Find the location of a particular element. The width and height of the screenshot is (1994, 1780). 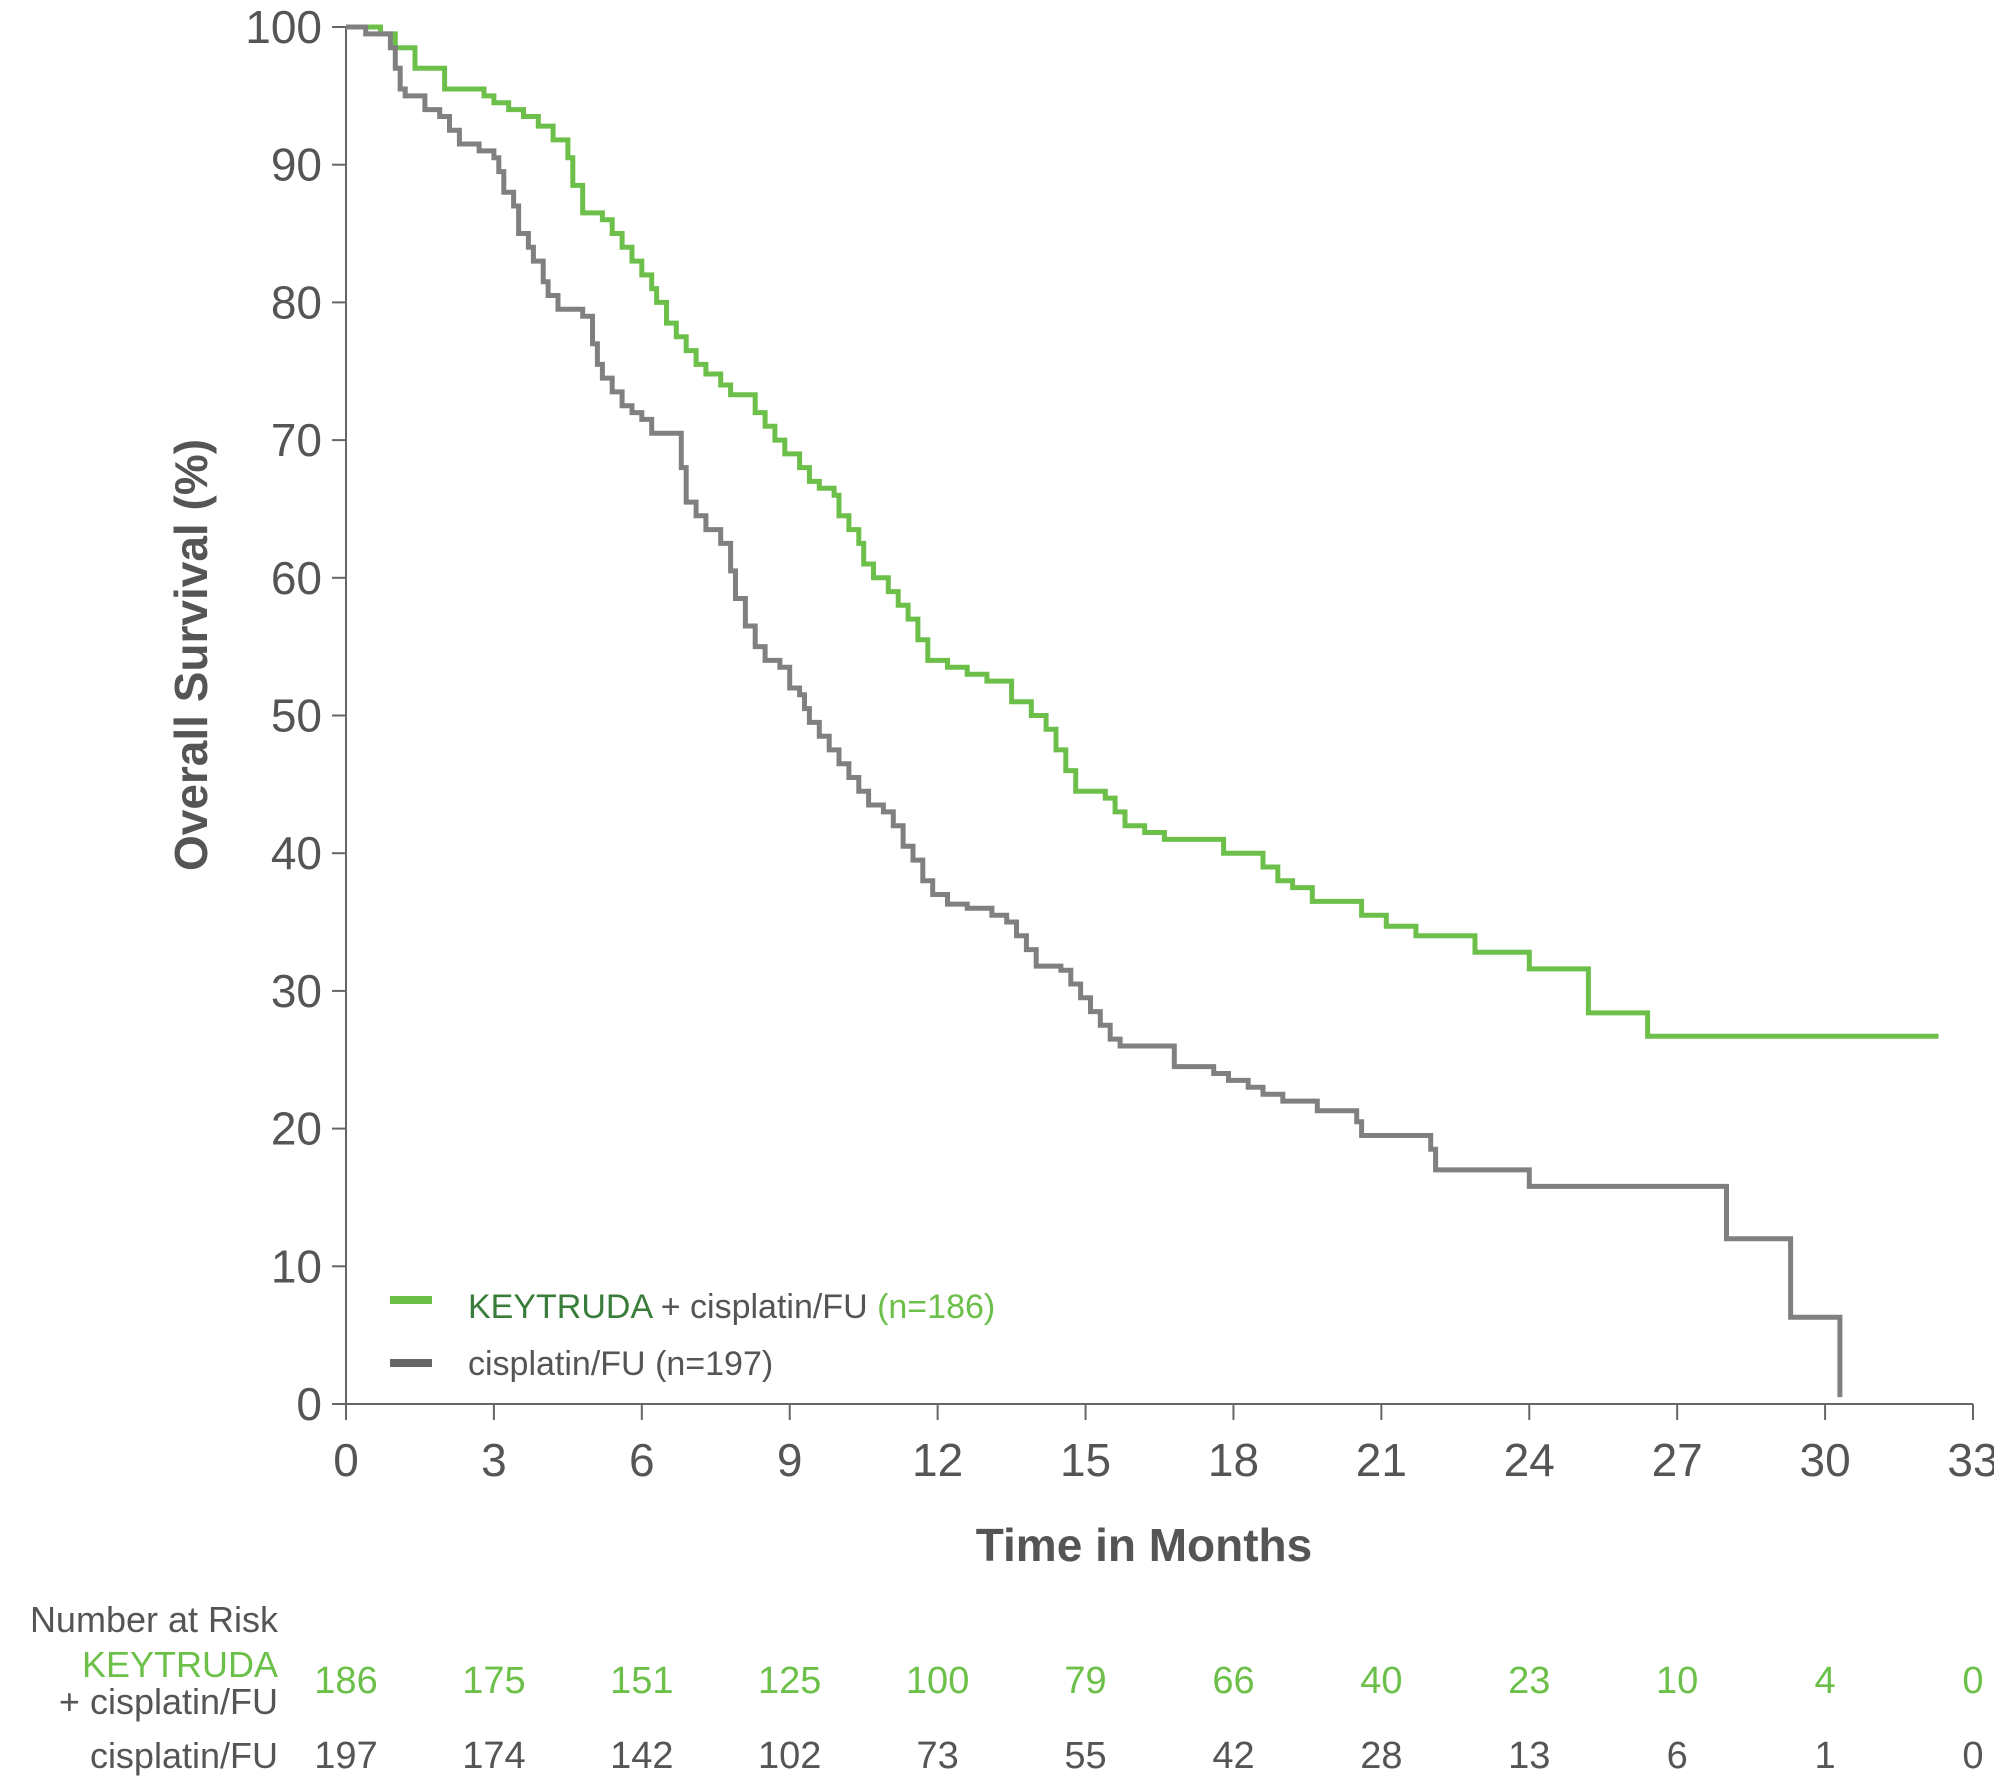

y-tick-label: 30 is located at coordinates (296, 991).